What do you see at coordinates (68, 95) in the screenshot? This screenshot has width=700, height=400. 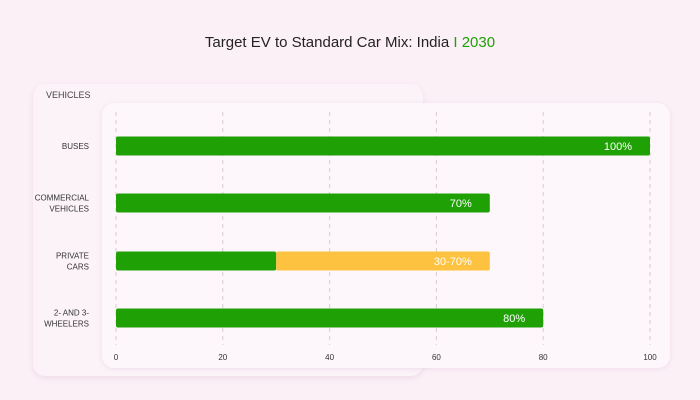 I see `y-axis-label: VEHICLES` at bounding box center [68, 95].